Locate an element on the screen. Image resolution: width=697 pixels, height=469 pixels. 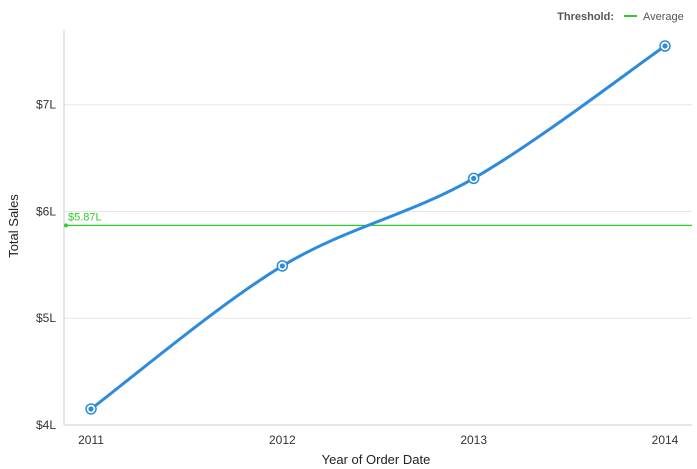
legend-title: Threshold: is located at coordinates (585, 17).